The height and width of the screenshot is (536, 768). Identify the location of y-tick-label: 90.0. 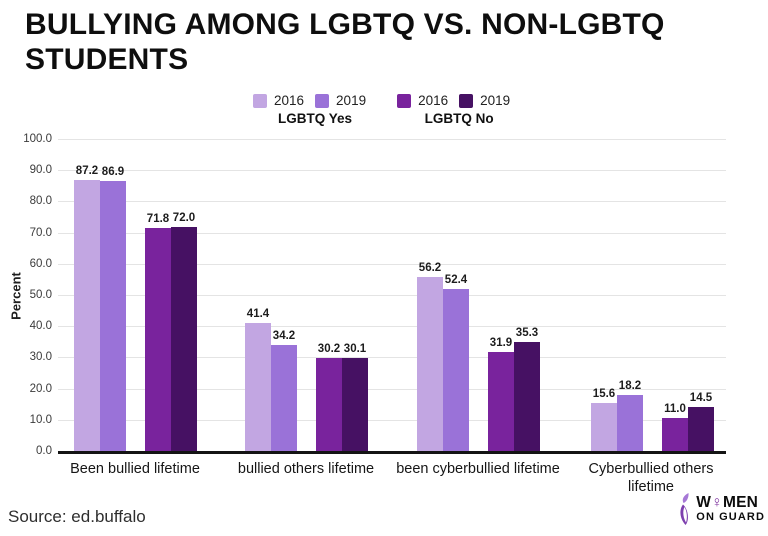
(40, 170).